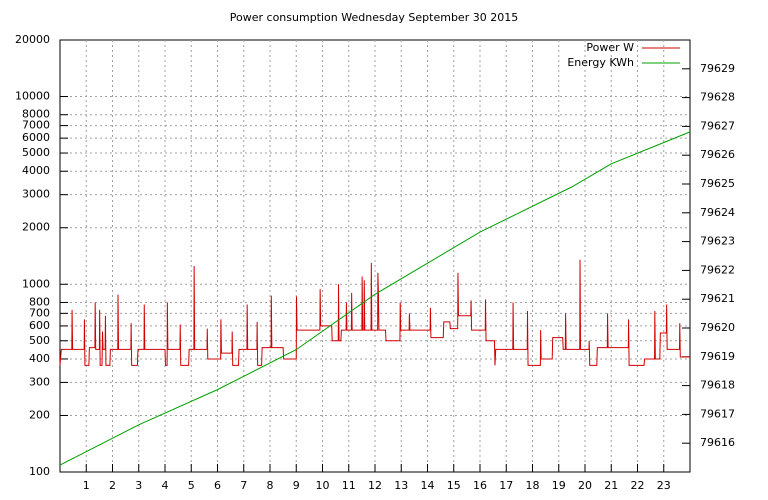  What do you see at coordinates (717, 183) in the screenshot?
I see `y2-tick-label: 79625` at bounding box center [717, 183].